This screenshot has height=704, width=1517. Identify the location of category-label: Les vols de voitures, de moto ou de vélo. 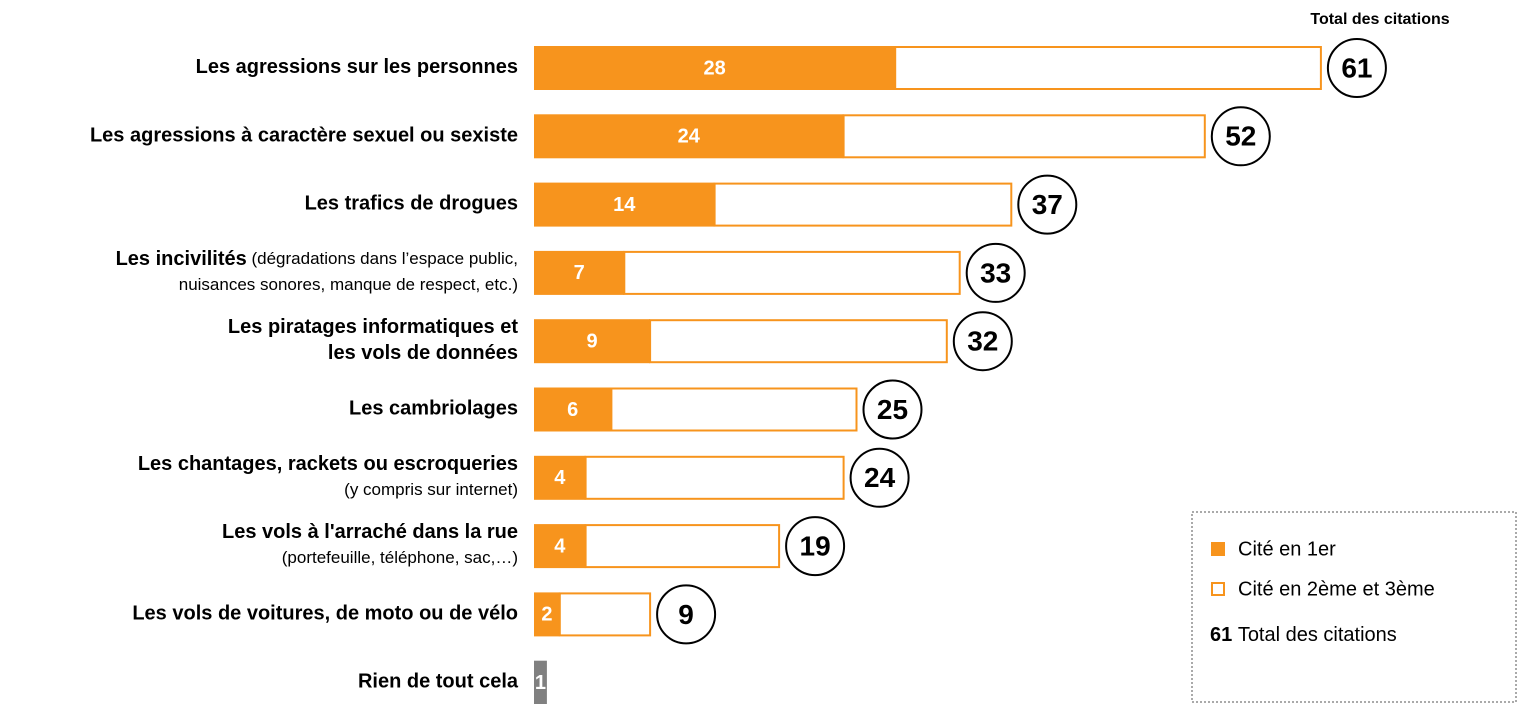
(325, 614).